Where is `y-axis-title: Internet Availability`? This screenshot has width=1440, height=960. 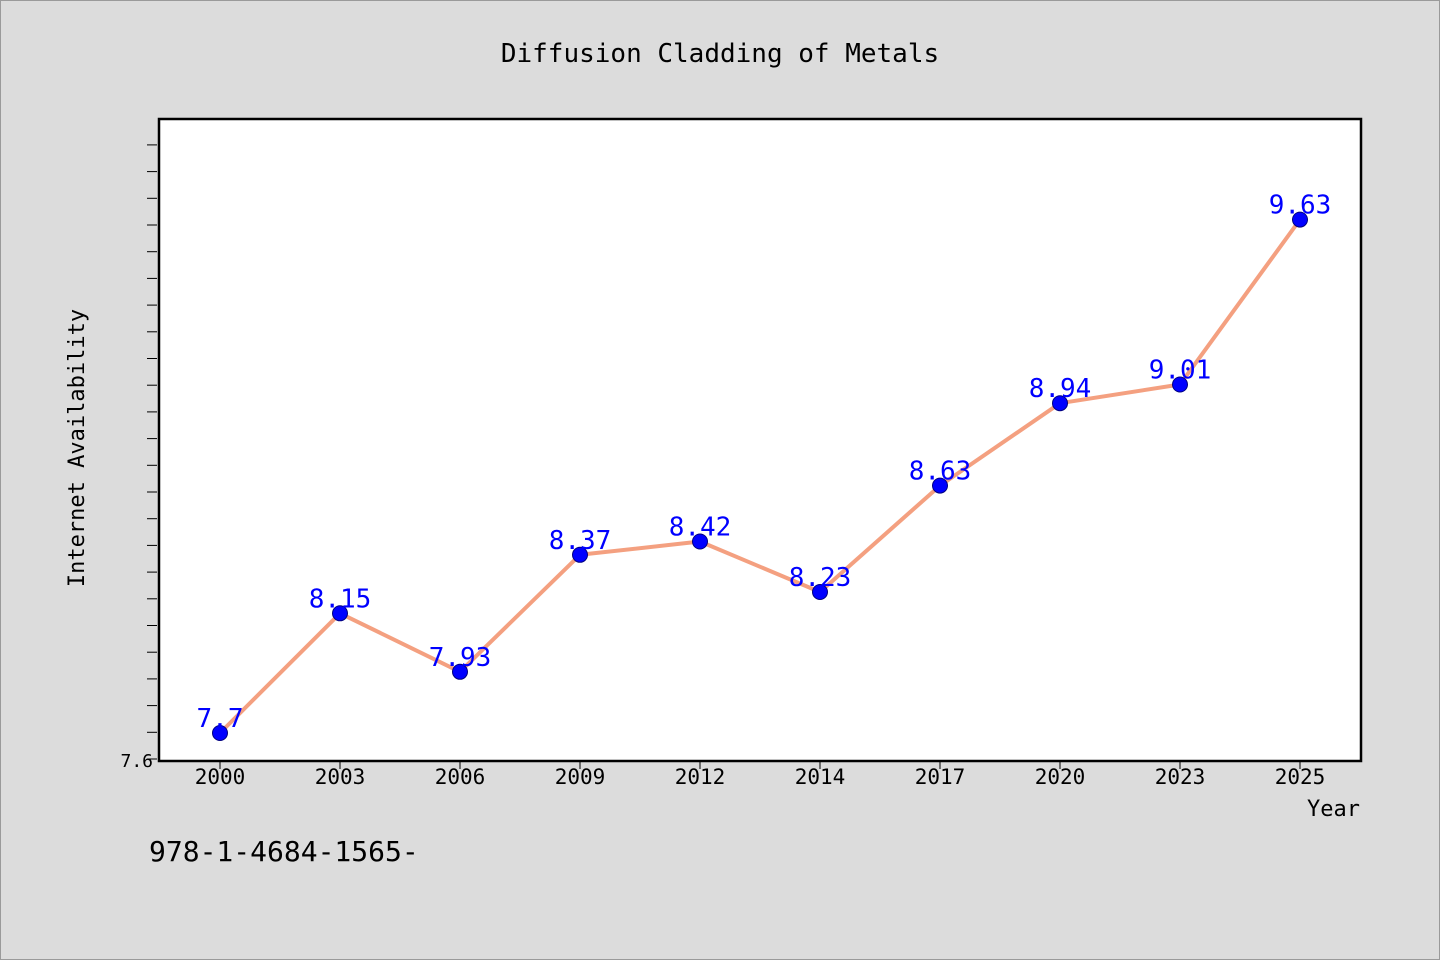 y-axis-title: Internet Availability is located at coordinates (77, 448).